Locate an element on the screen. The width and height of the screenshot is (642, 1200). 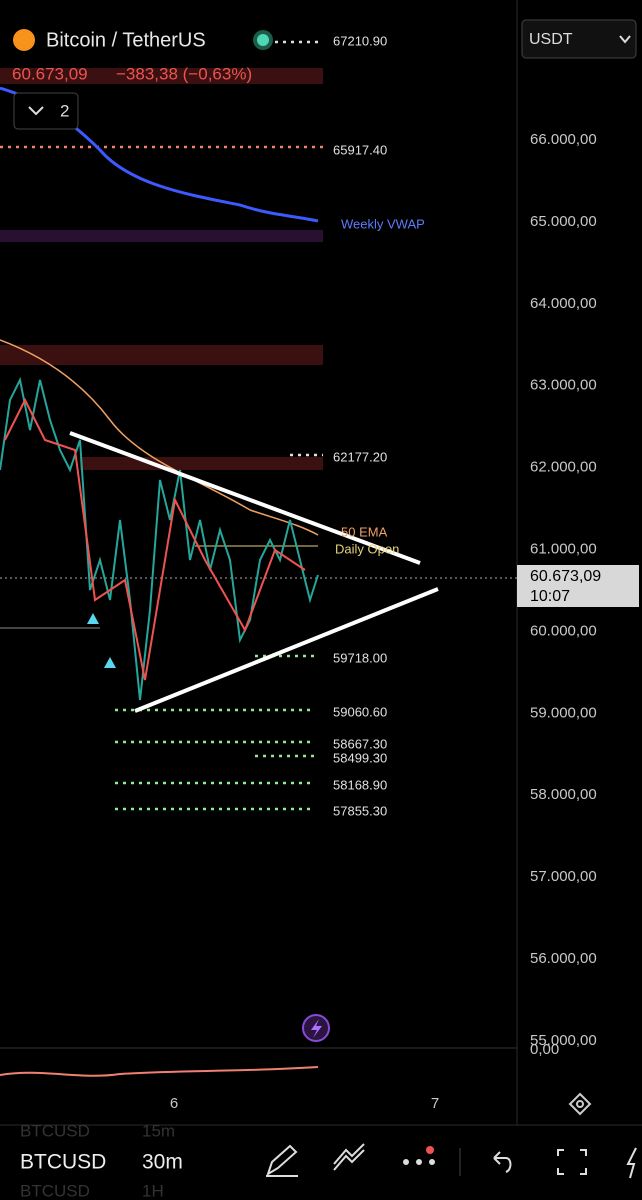
time-label: 7 is located at coordinates (435, 1103).